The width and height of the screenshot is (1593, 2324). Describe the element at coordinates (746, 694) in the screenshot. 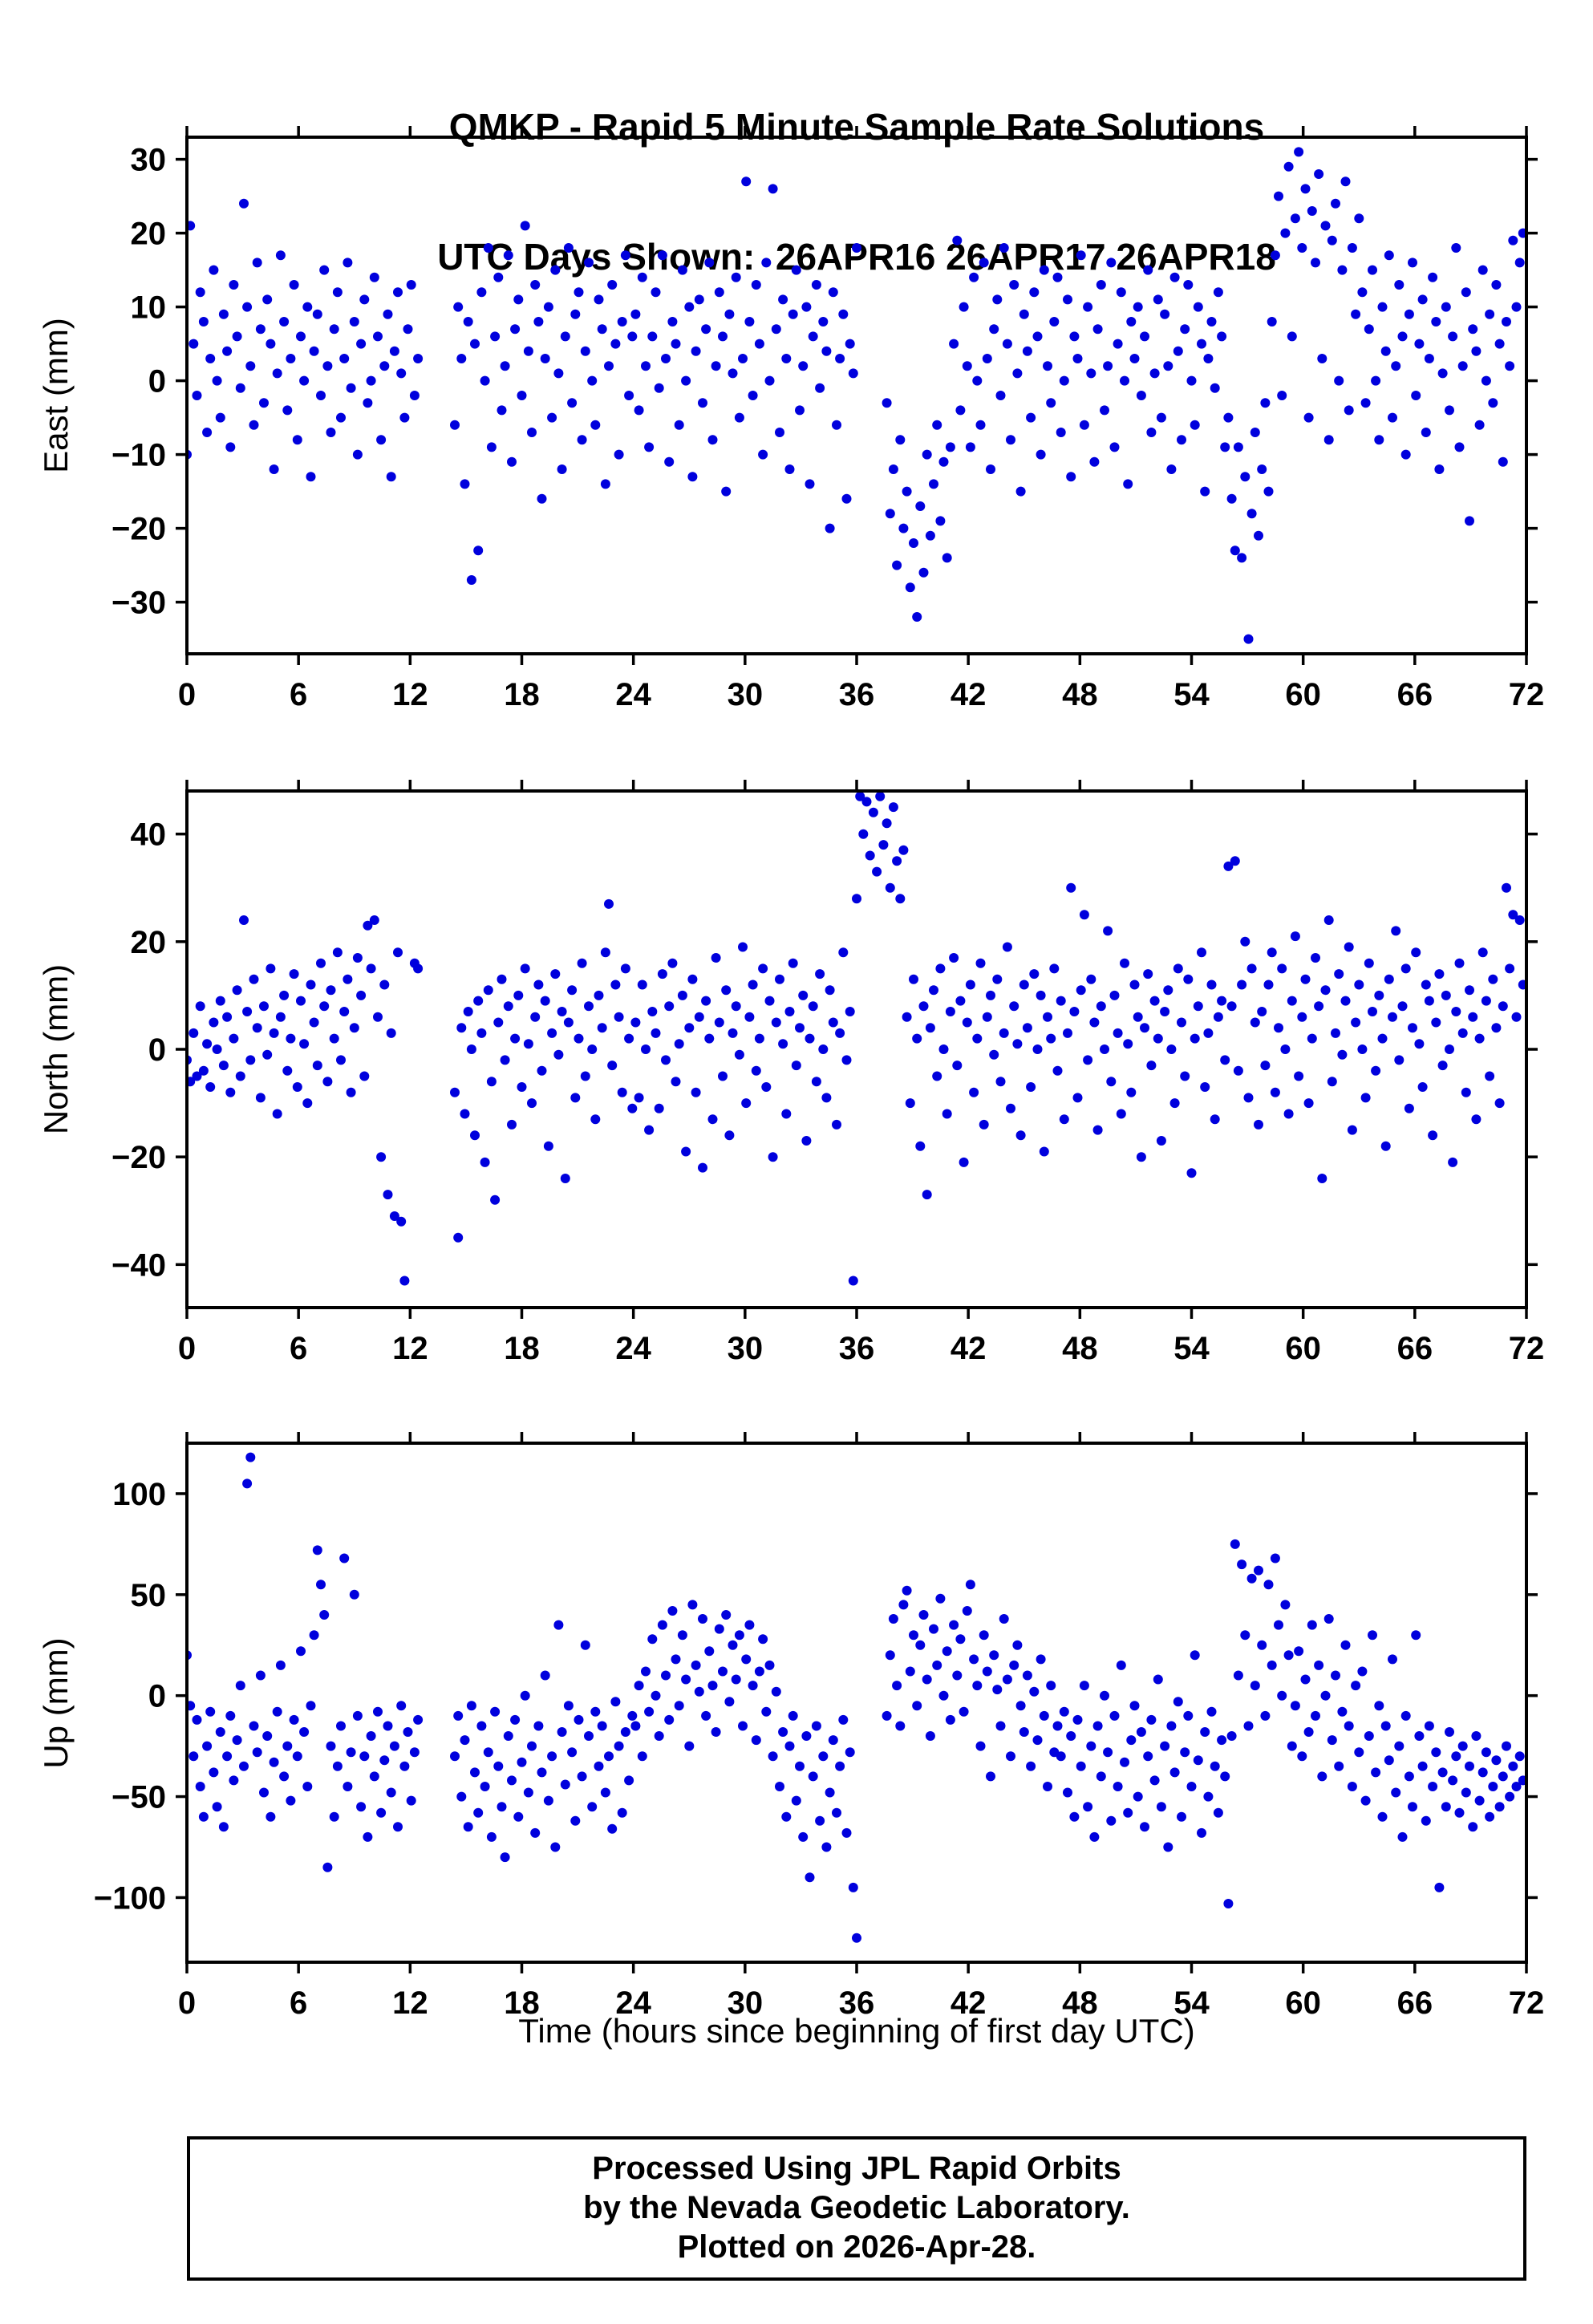

I see `x-tick-label: 30` at that location.